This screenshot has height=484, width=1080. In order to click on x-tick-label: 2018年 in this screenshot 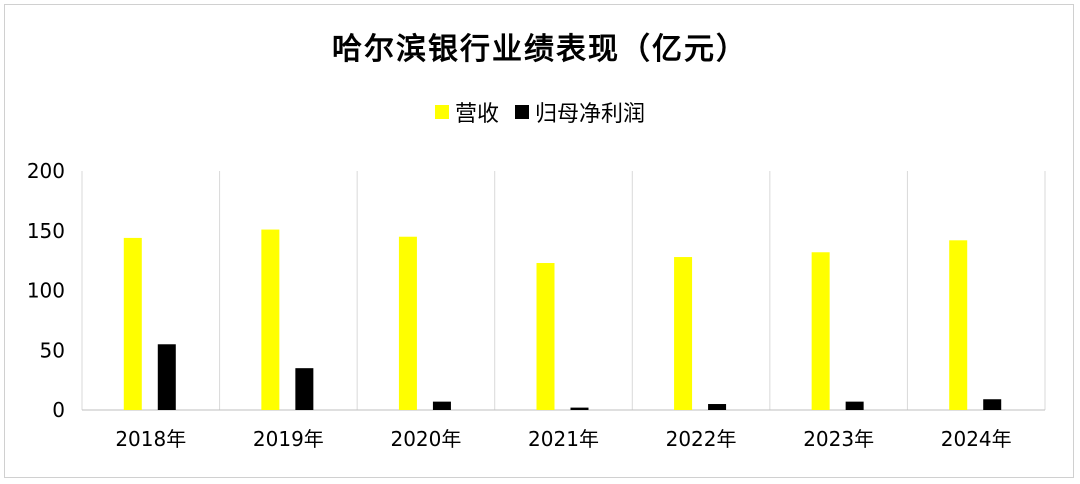, I will do `click(150, 439)`.